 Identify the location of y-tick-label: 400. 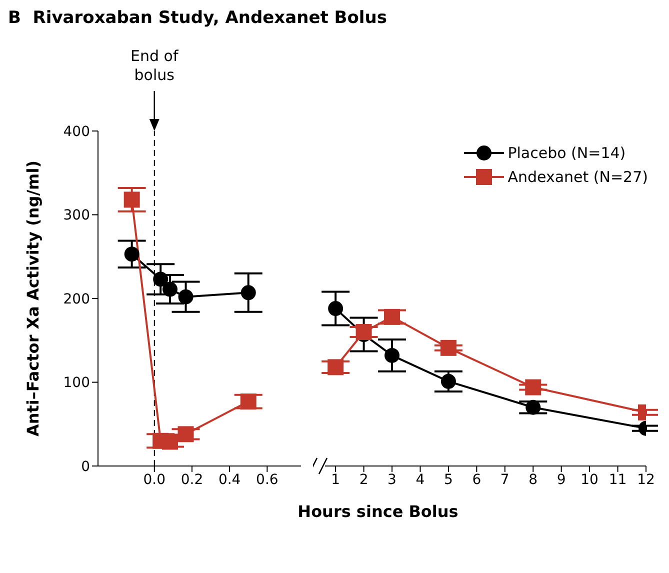
(76, 132).